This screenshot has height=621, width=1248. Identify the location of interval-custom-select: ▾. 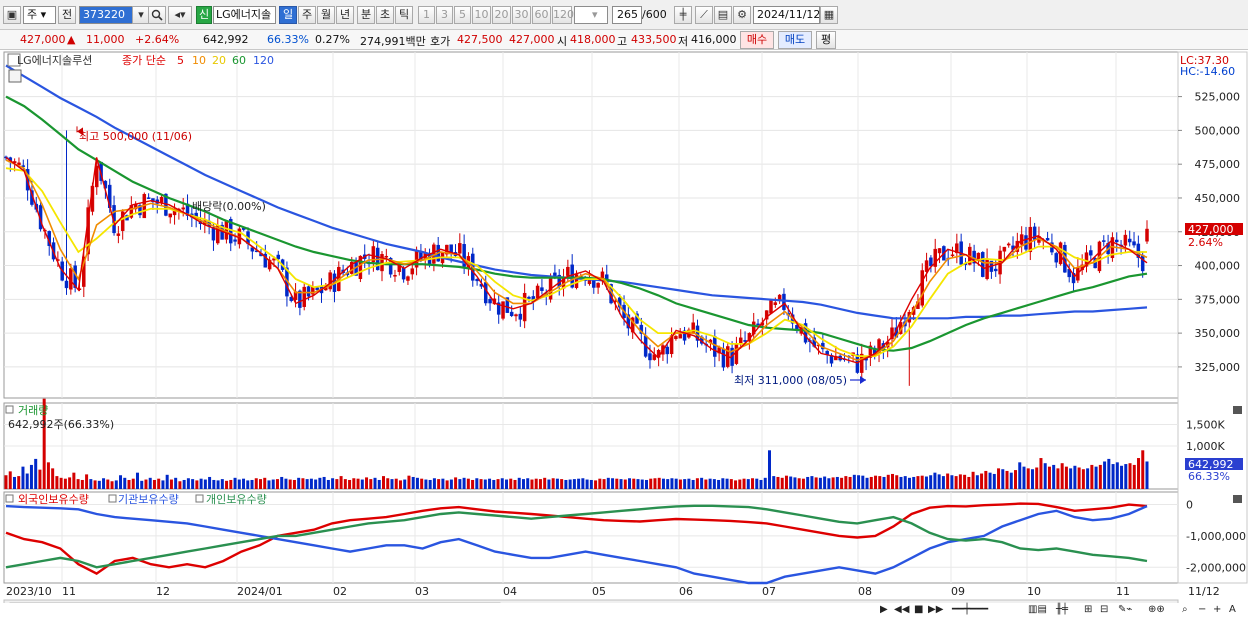
(591, 15).